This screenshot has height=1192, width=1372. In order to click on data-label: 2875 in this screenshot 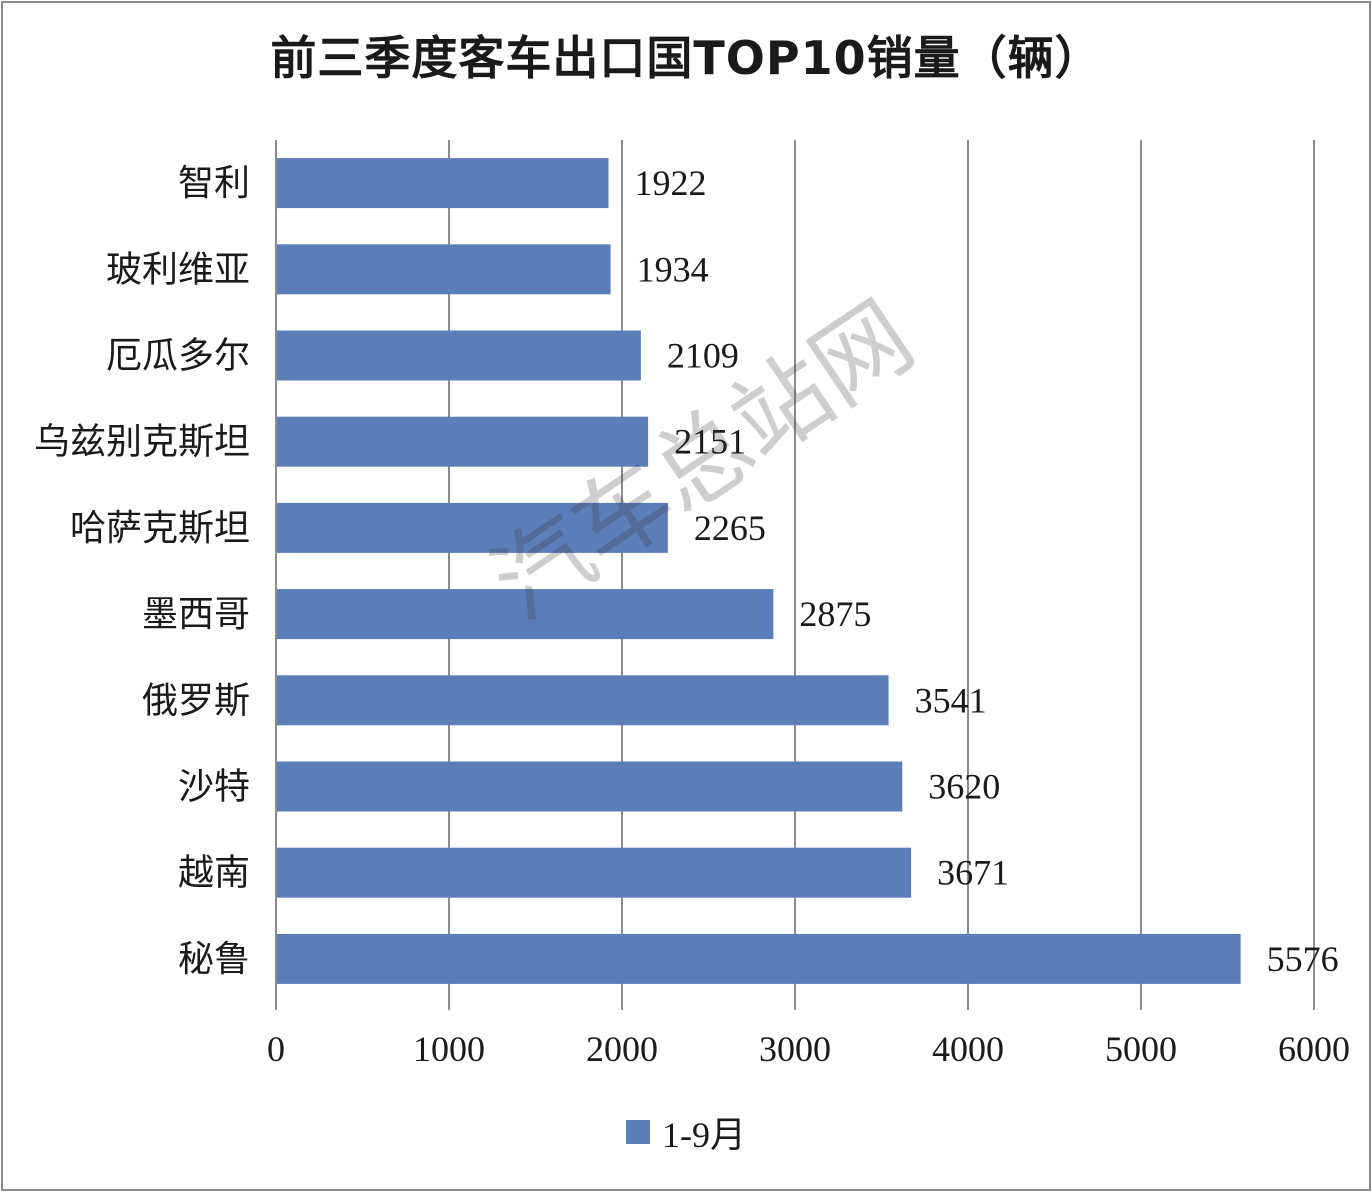, I will do `click(835, 614)`.